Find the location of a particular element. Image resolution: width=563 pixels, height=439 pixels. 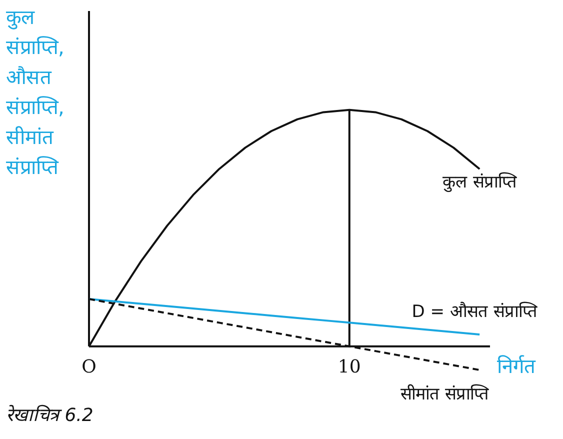

text: रेखाचित्र 6.2 is located at coordinates (50, 415).